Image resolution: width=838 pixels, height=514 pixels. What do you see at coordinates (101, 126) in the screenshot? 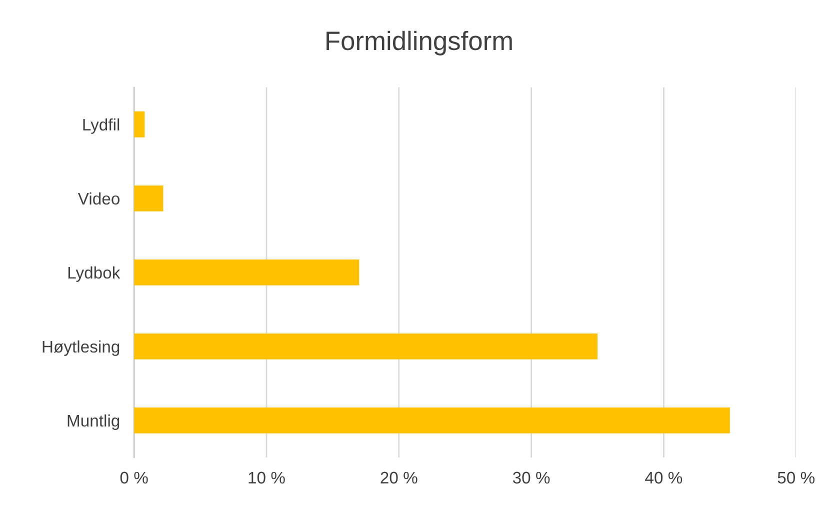
I see `y-tick-label: Lydfil` at bounding box center [101, 126].